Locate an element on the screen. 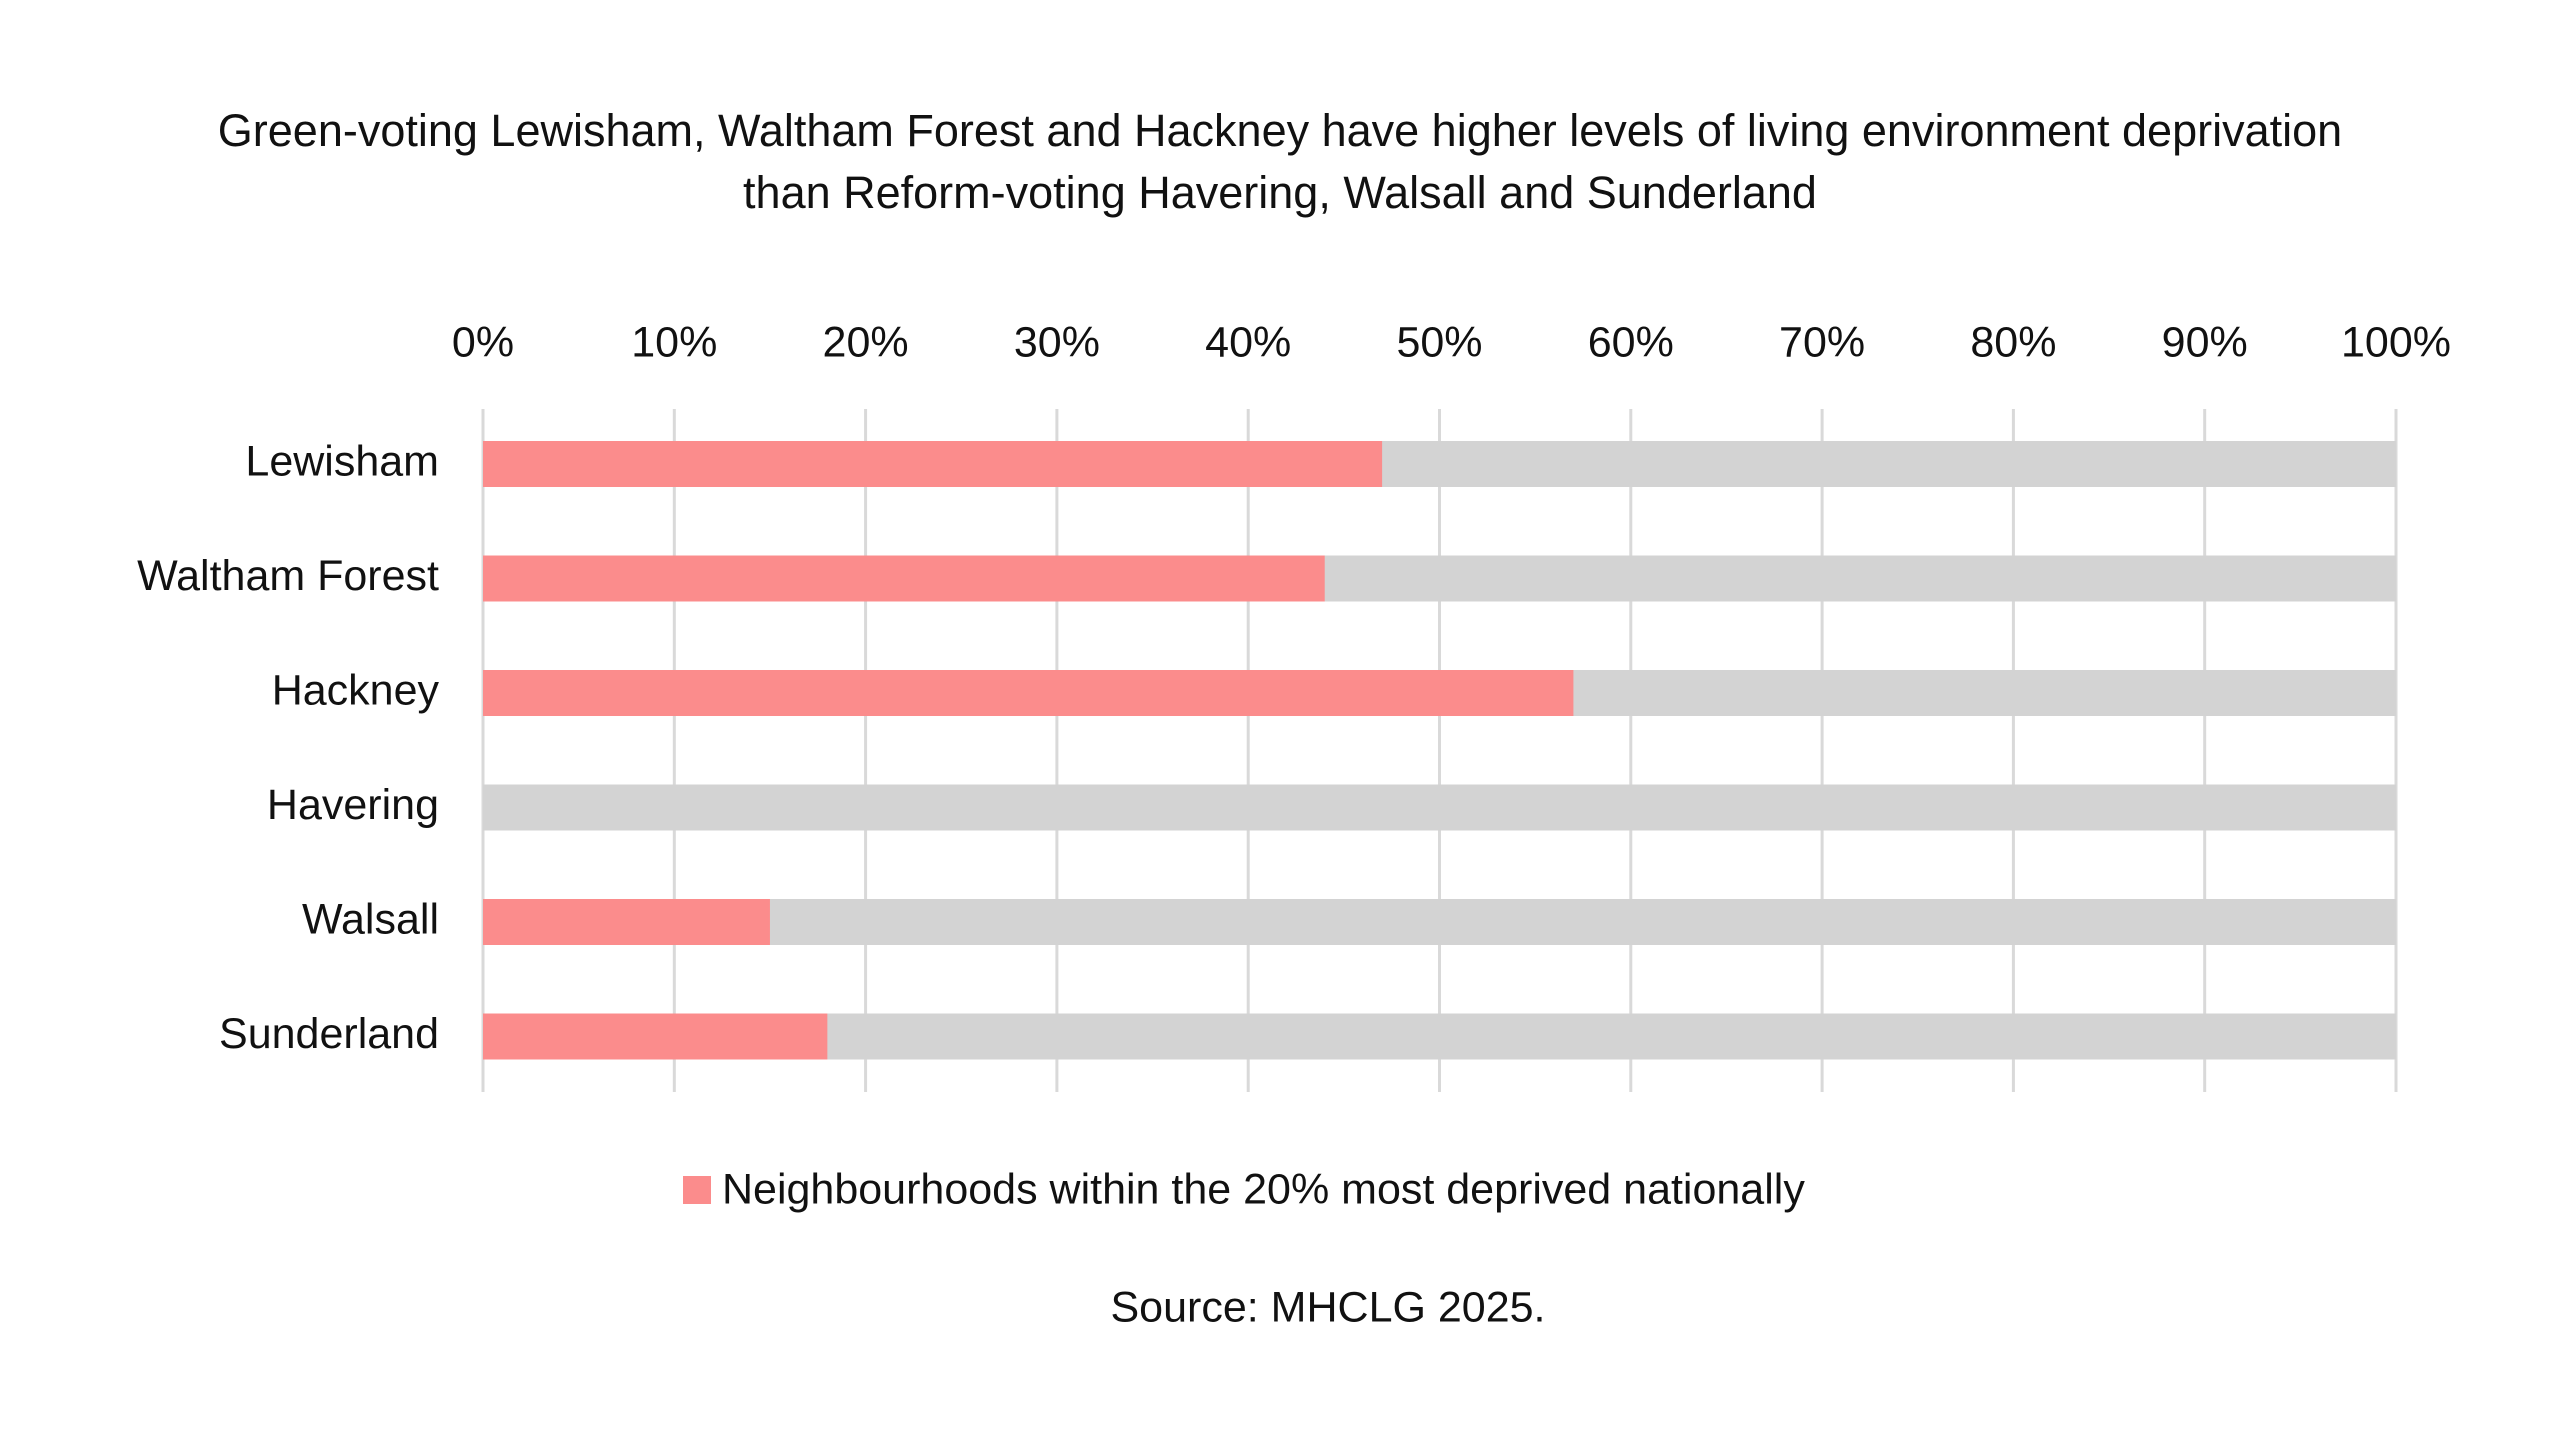 This screenshot has width=2560, height=1440. x-tick-label: 50% is located at coordinates (1439, 342).